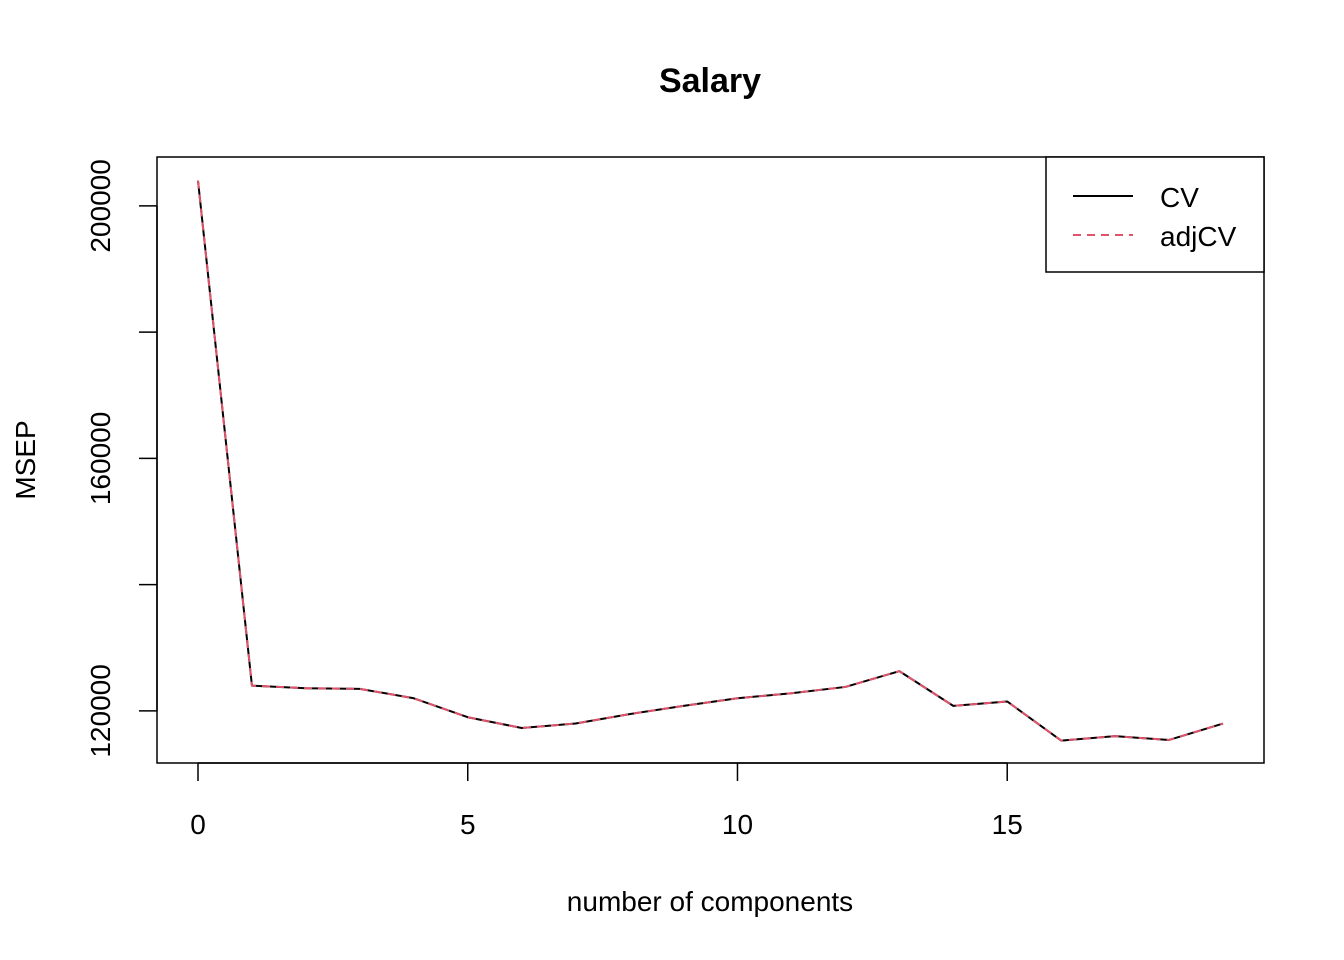  Describe the element at coordinates (710, 901) in the screenshot. I see `x-axis-label: number of components` at that location.